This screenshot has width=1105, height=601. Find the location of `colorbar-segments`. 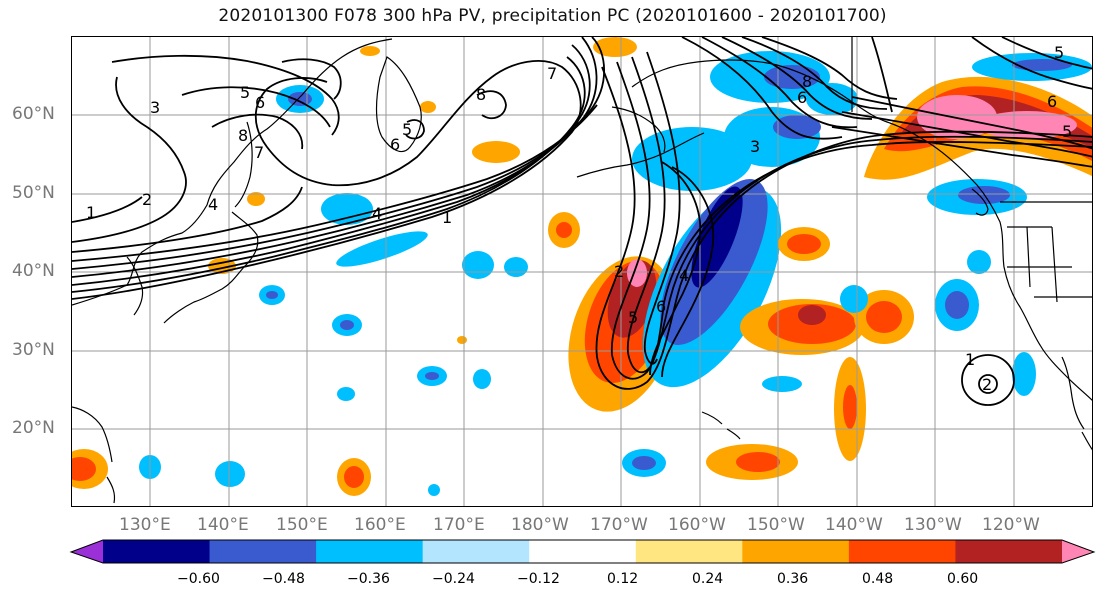

colorbar-segments is located at coordinates (582, 551).